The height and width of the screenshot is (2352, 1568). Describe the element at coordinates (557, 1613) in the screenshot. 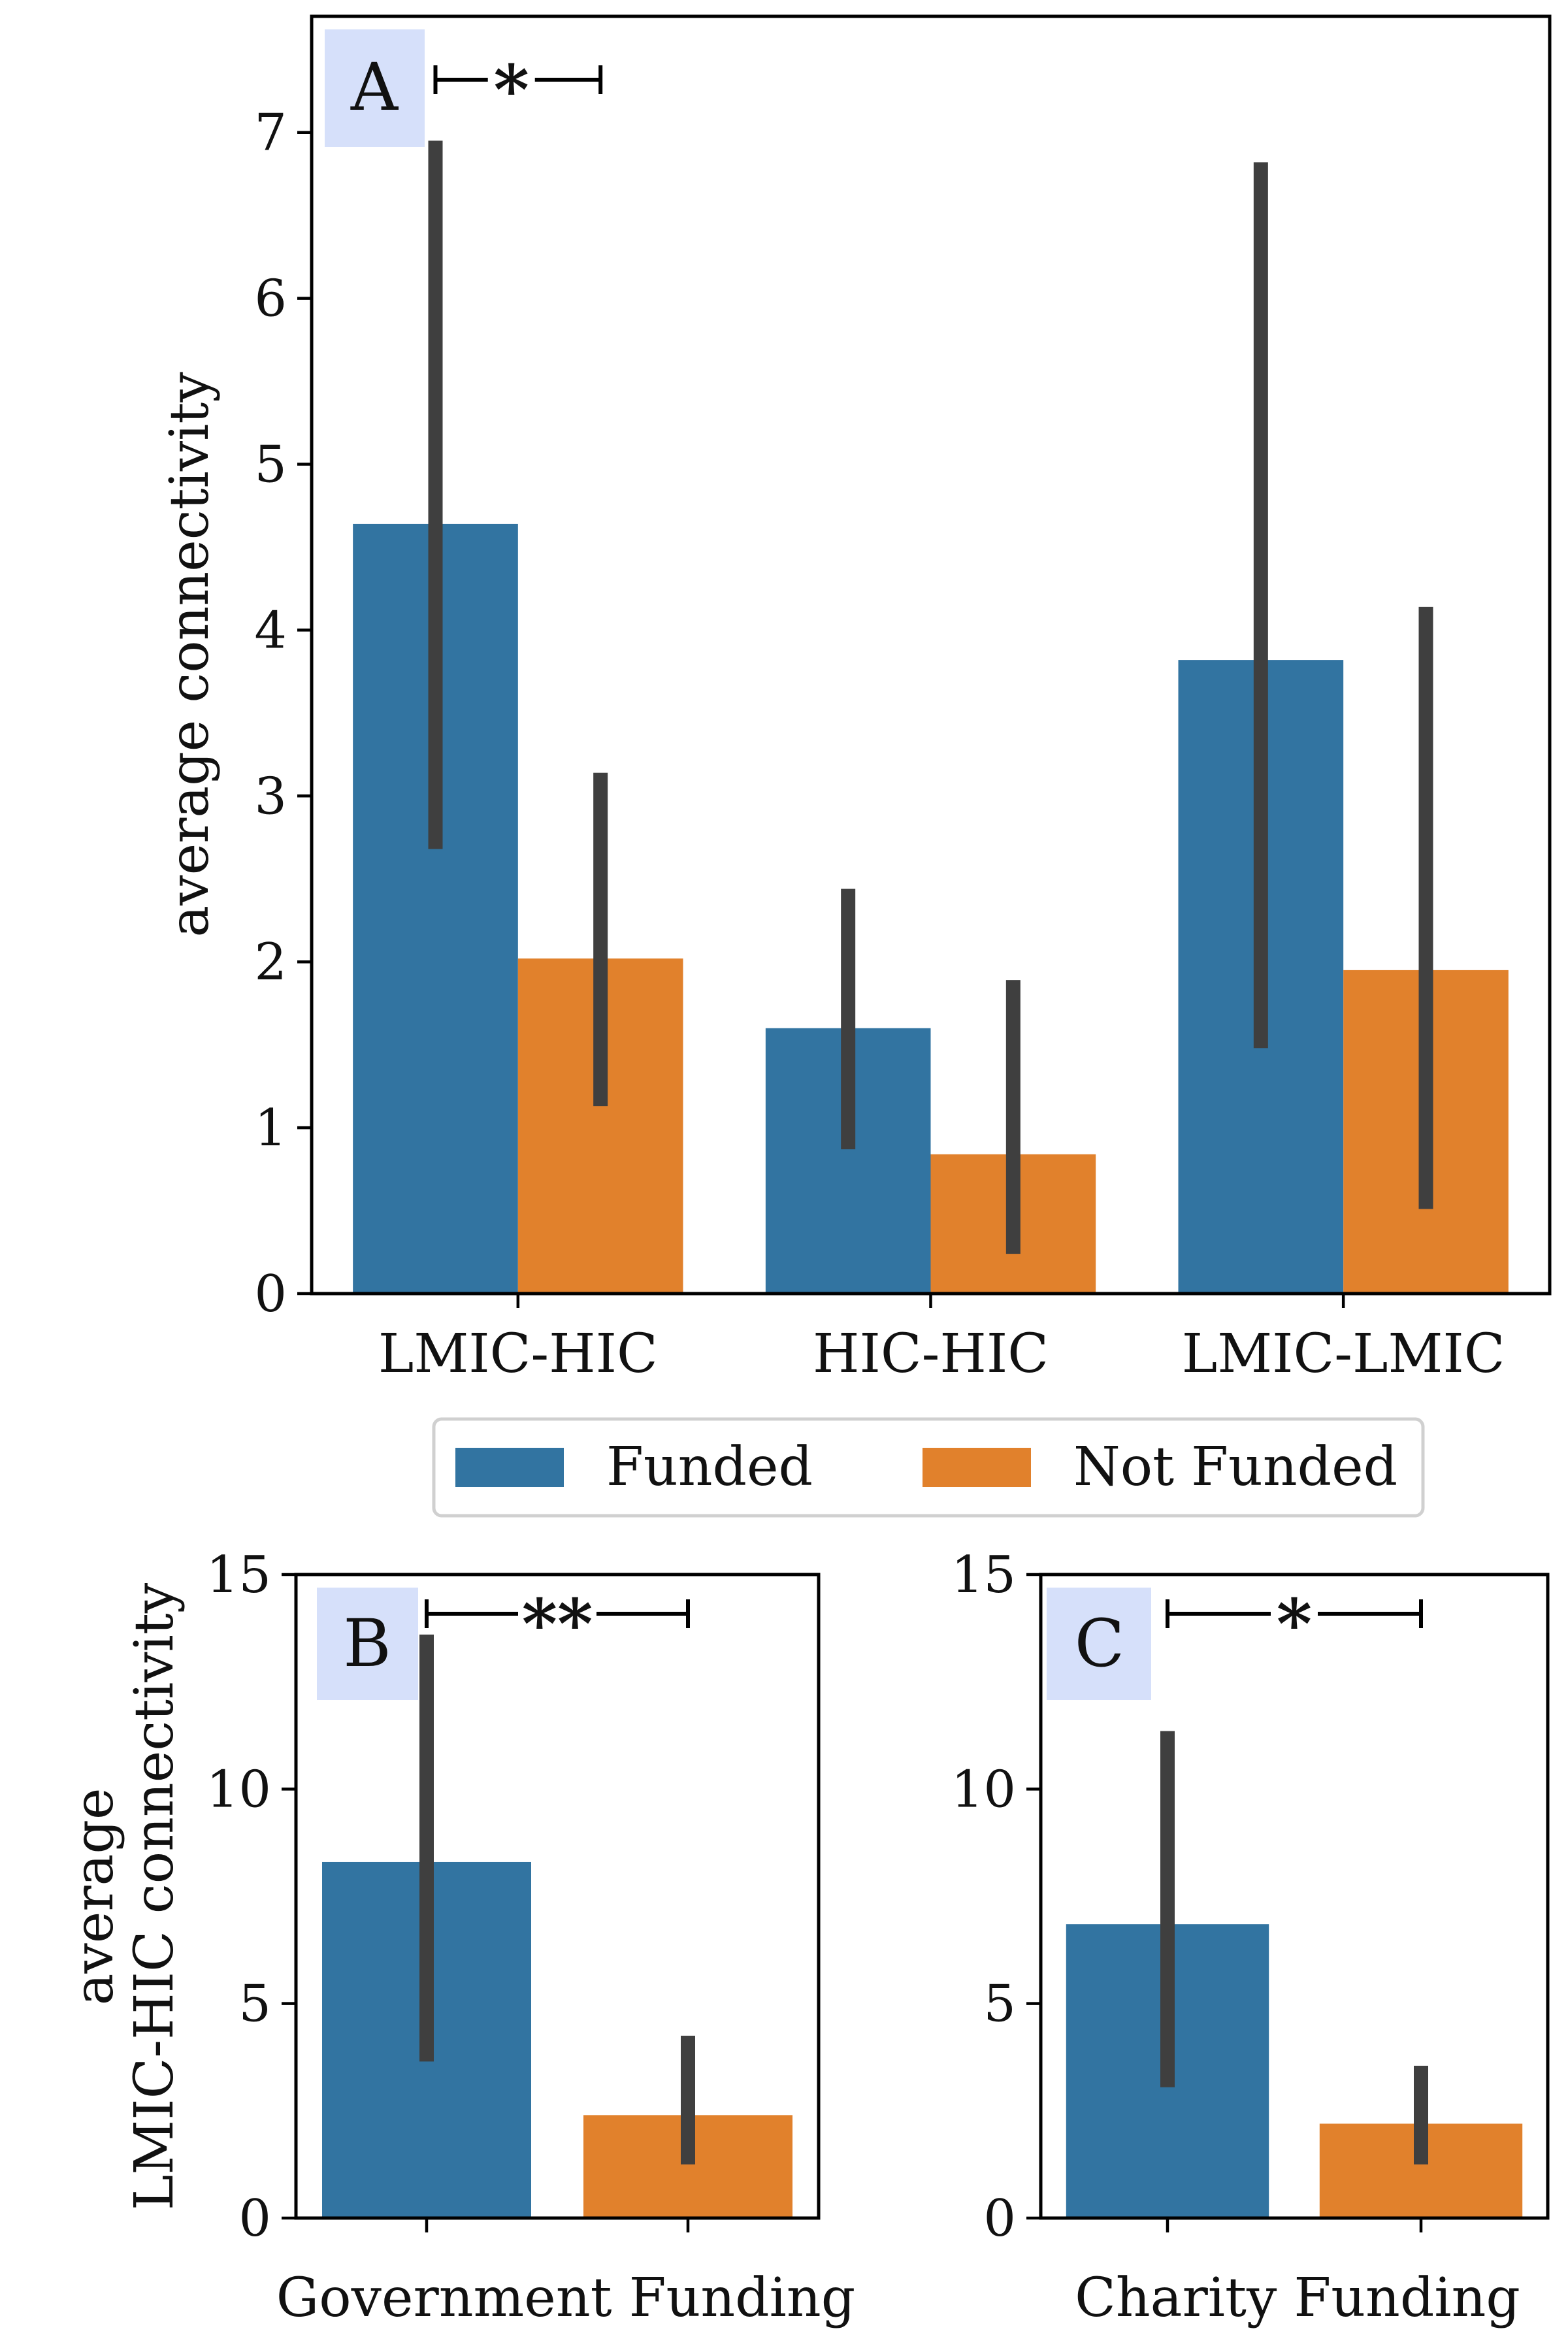

I see `panel-b-star-backdrop` at that location.